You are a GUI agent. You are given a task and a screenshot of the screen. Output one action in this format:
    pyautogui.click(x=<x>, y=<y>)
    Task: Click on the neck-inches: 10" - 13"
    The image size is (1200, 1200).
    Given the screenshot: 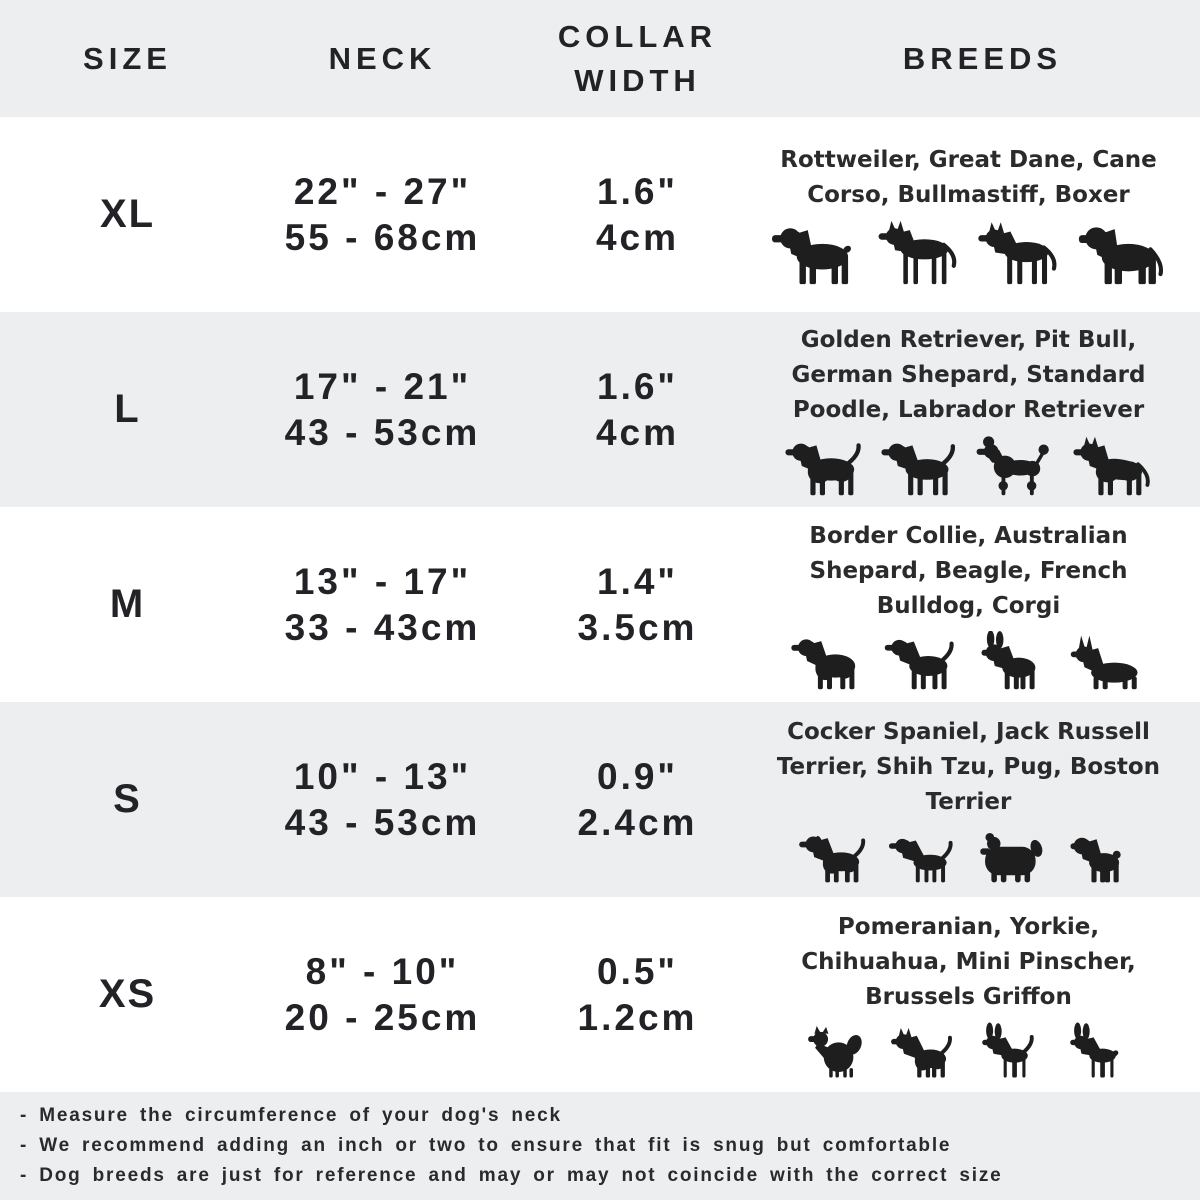 What is the action you would take?
    pyautogui.click(x=382, y=776)
    